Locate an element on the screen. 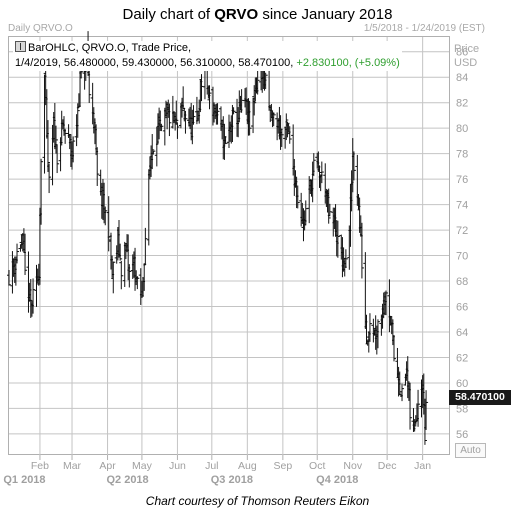  price-tick-label: 64 is located at coordinates (462, 333).